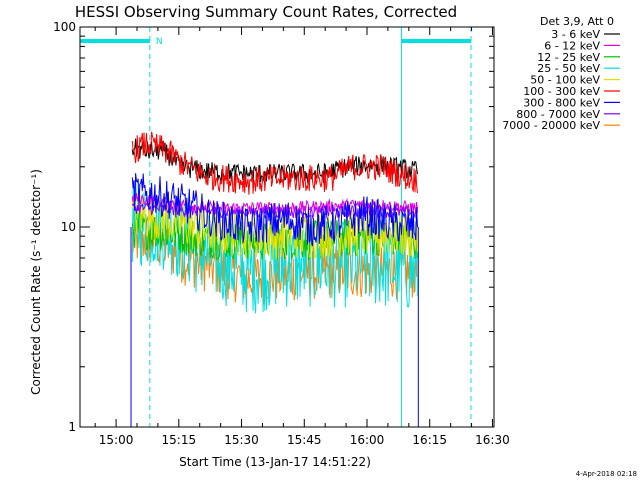  What do you see at coordinates (36, 282) in the screenshot?
I see `y-axis-label: Corrected Count Rate (s⁻¹ detector⁻¹)` at bounding box center [36, 282].